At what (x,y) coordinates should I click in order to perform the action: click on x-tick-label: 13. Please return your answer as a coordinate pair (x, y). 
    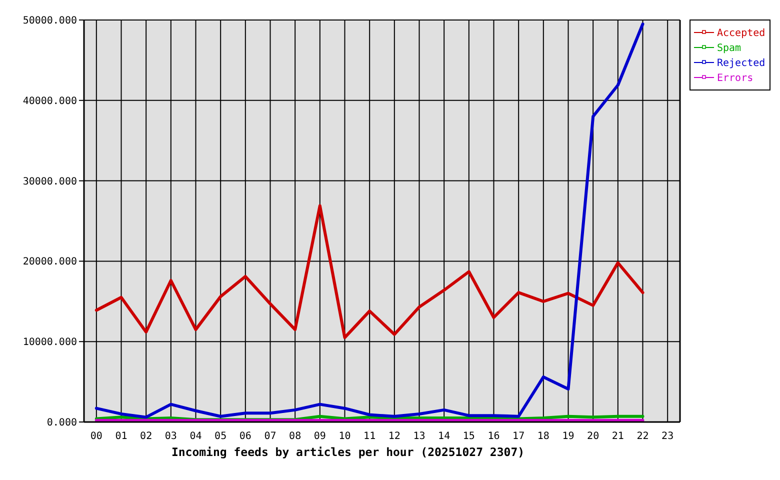
    Looking at the image, I should click on (419, 436).